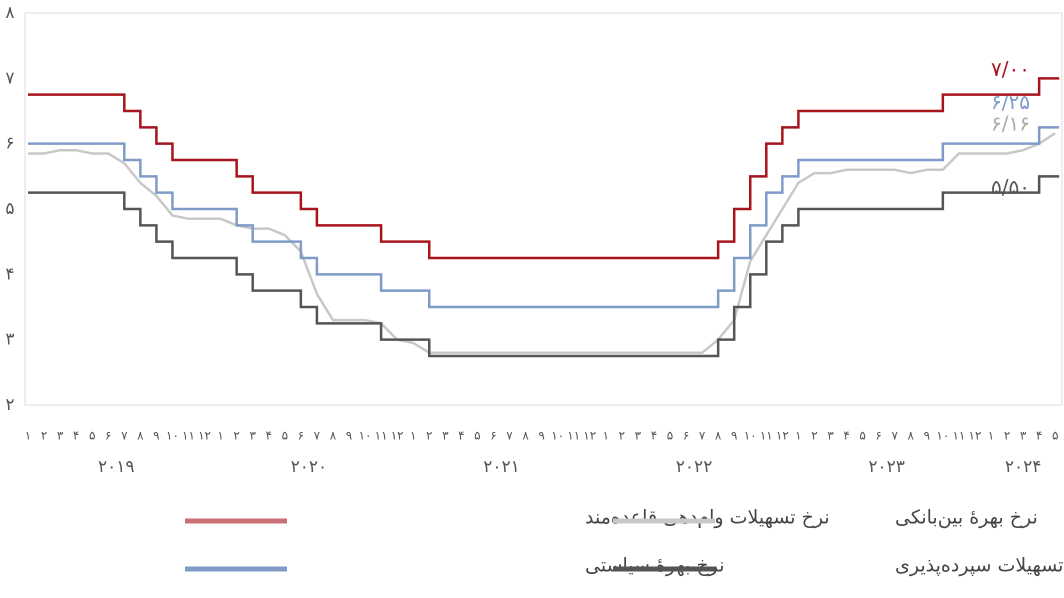  I want to click on year-label: ۲۰۲۳, so click(886, 467).